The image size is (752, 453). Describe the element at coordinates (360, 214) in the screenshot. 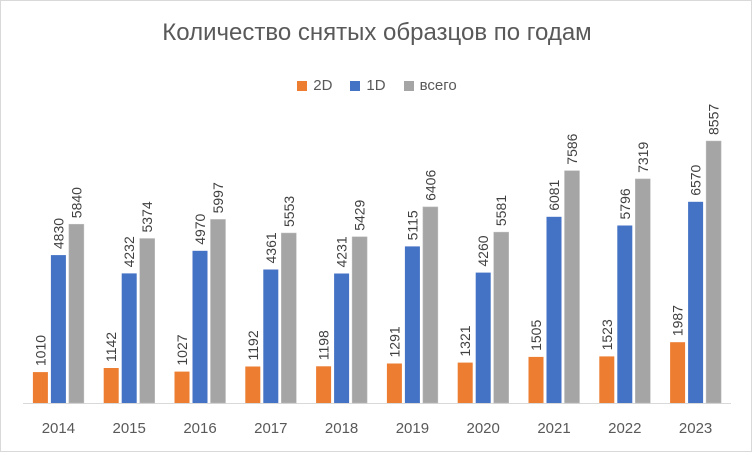

I see `data-label-всего-2018: 5429` at that location.